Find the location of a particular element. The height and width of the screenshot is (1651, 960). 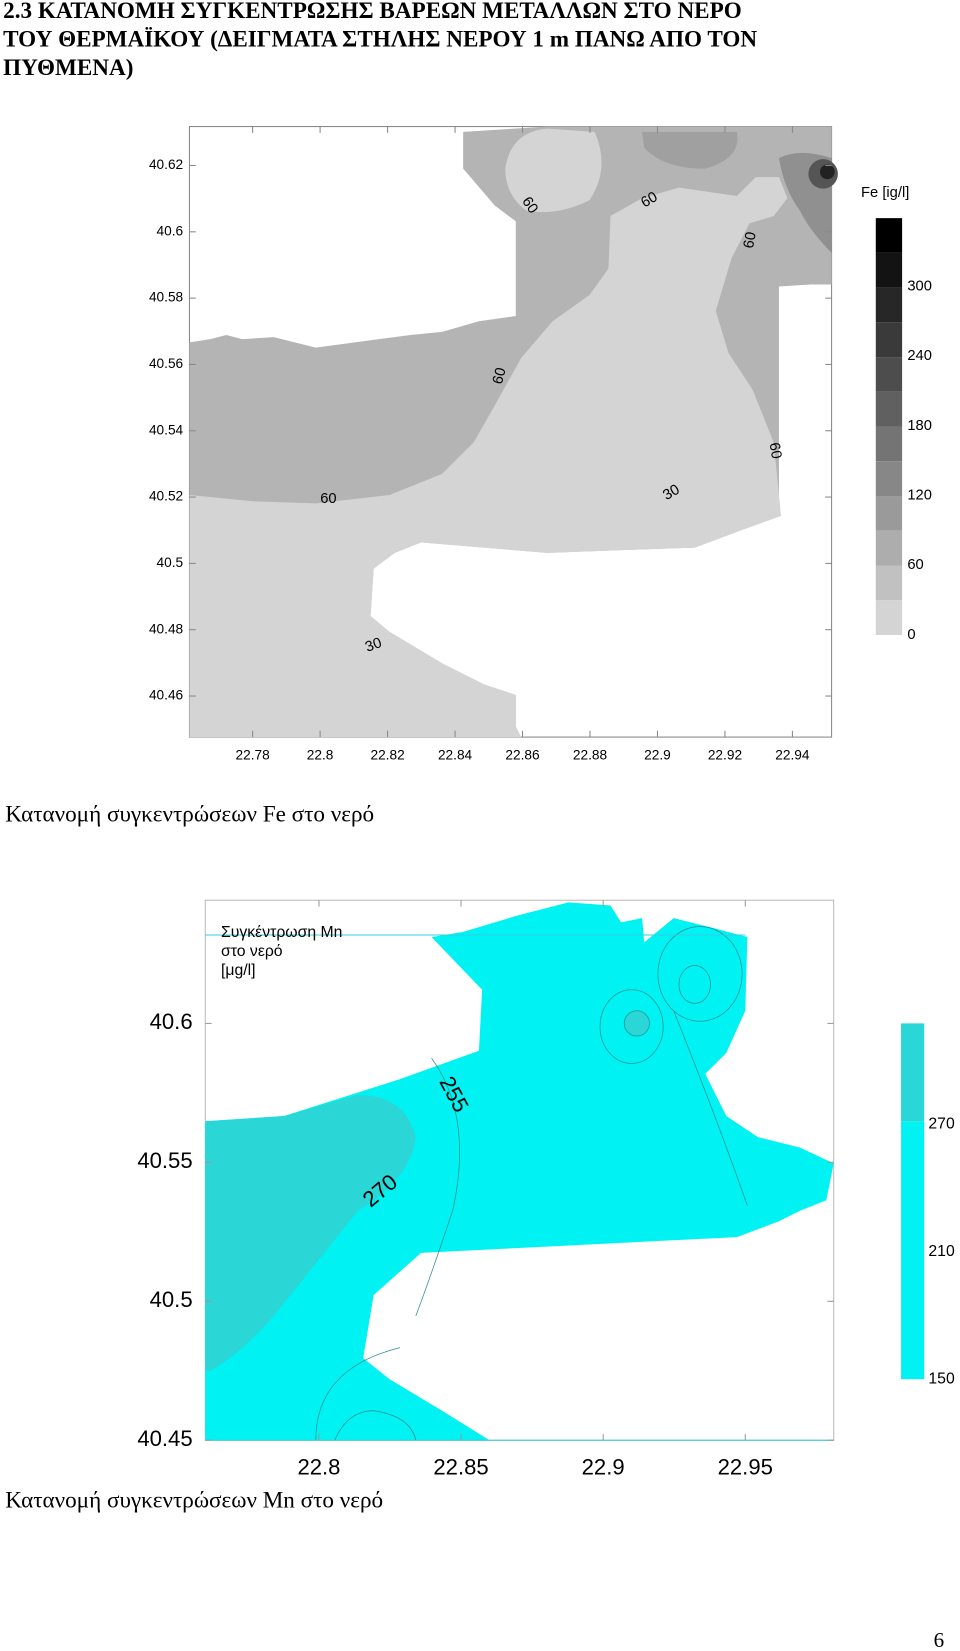

legend-label: 120 is located at coordinates (919, 495).